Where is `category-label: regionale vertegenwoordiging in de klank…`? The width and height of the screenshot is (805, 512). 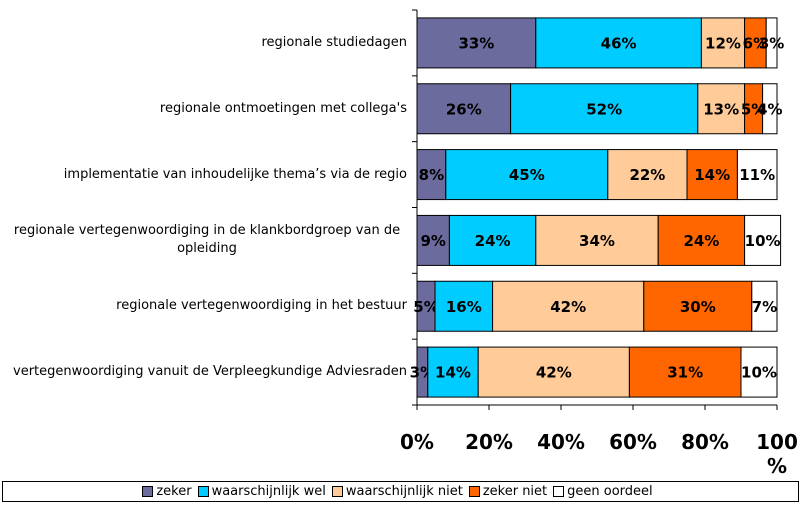
category-label: regionale vertegenwoordiging in de klank… is located at coordinates (207, 240).